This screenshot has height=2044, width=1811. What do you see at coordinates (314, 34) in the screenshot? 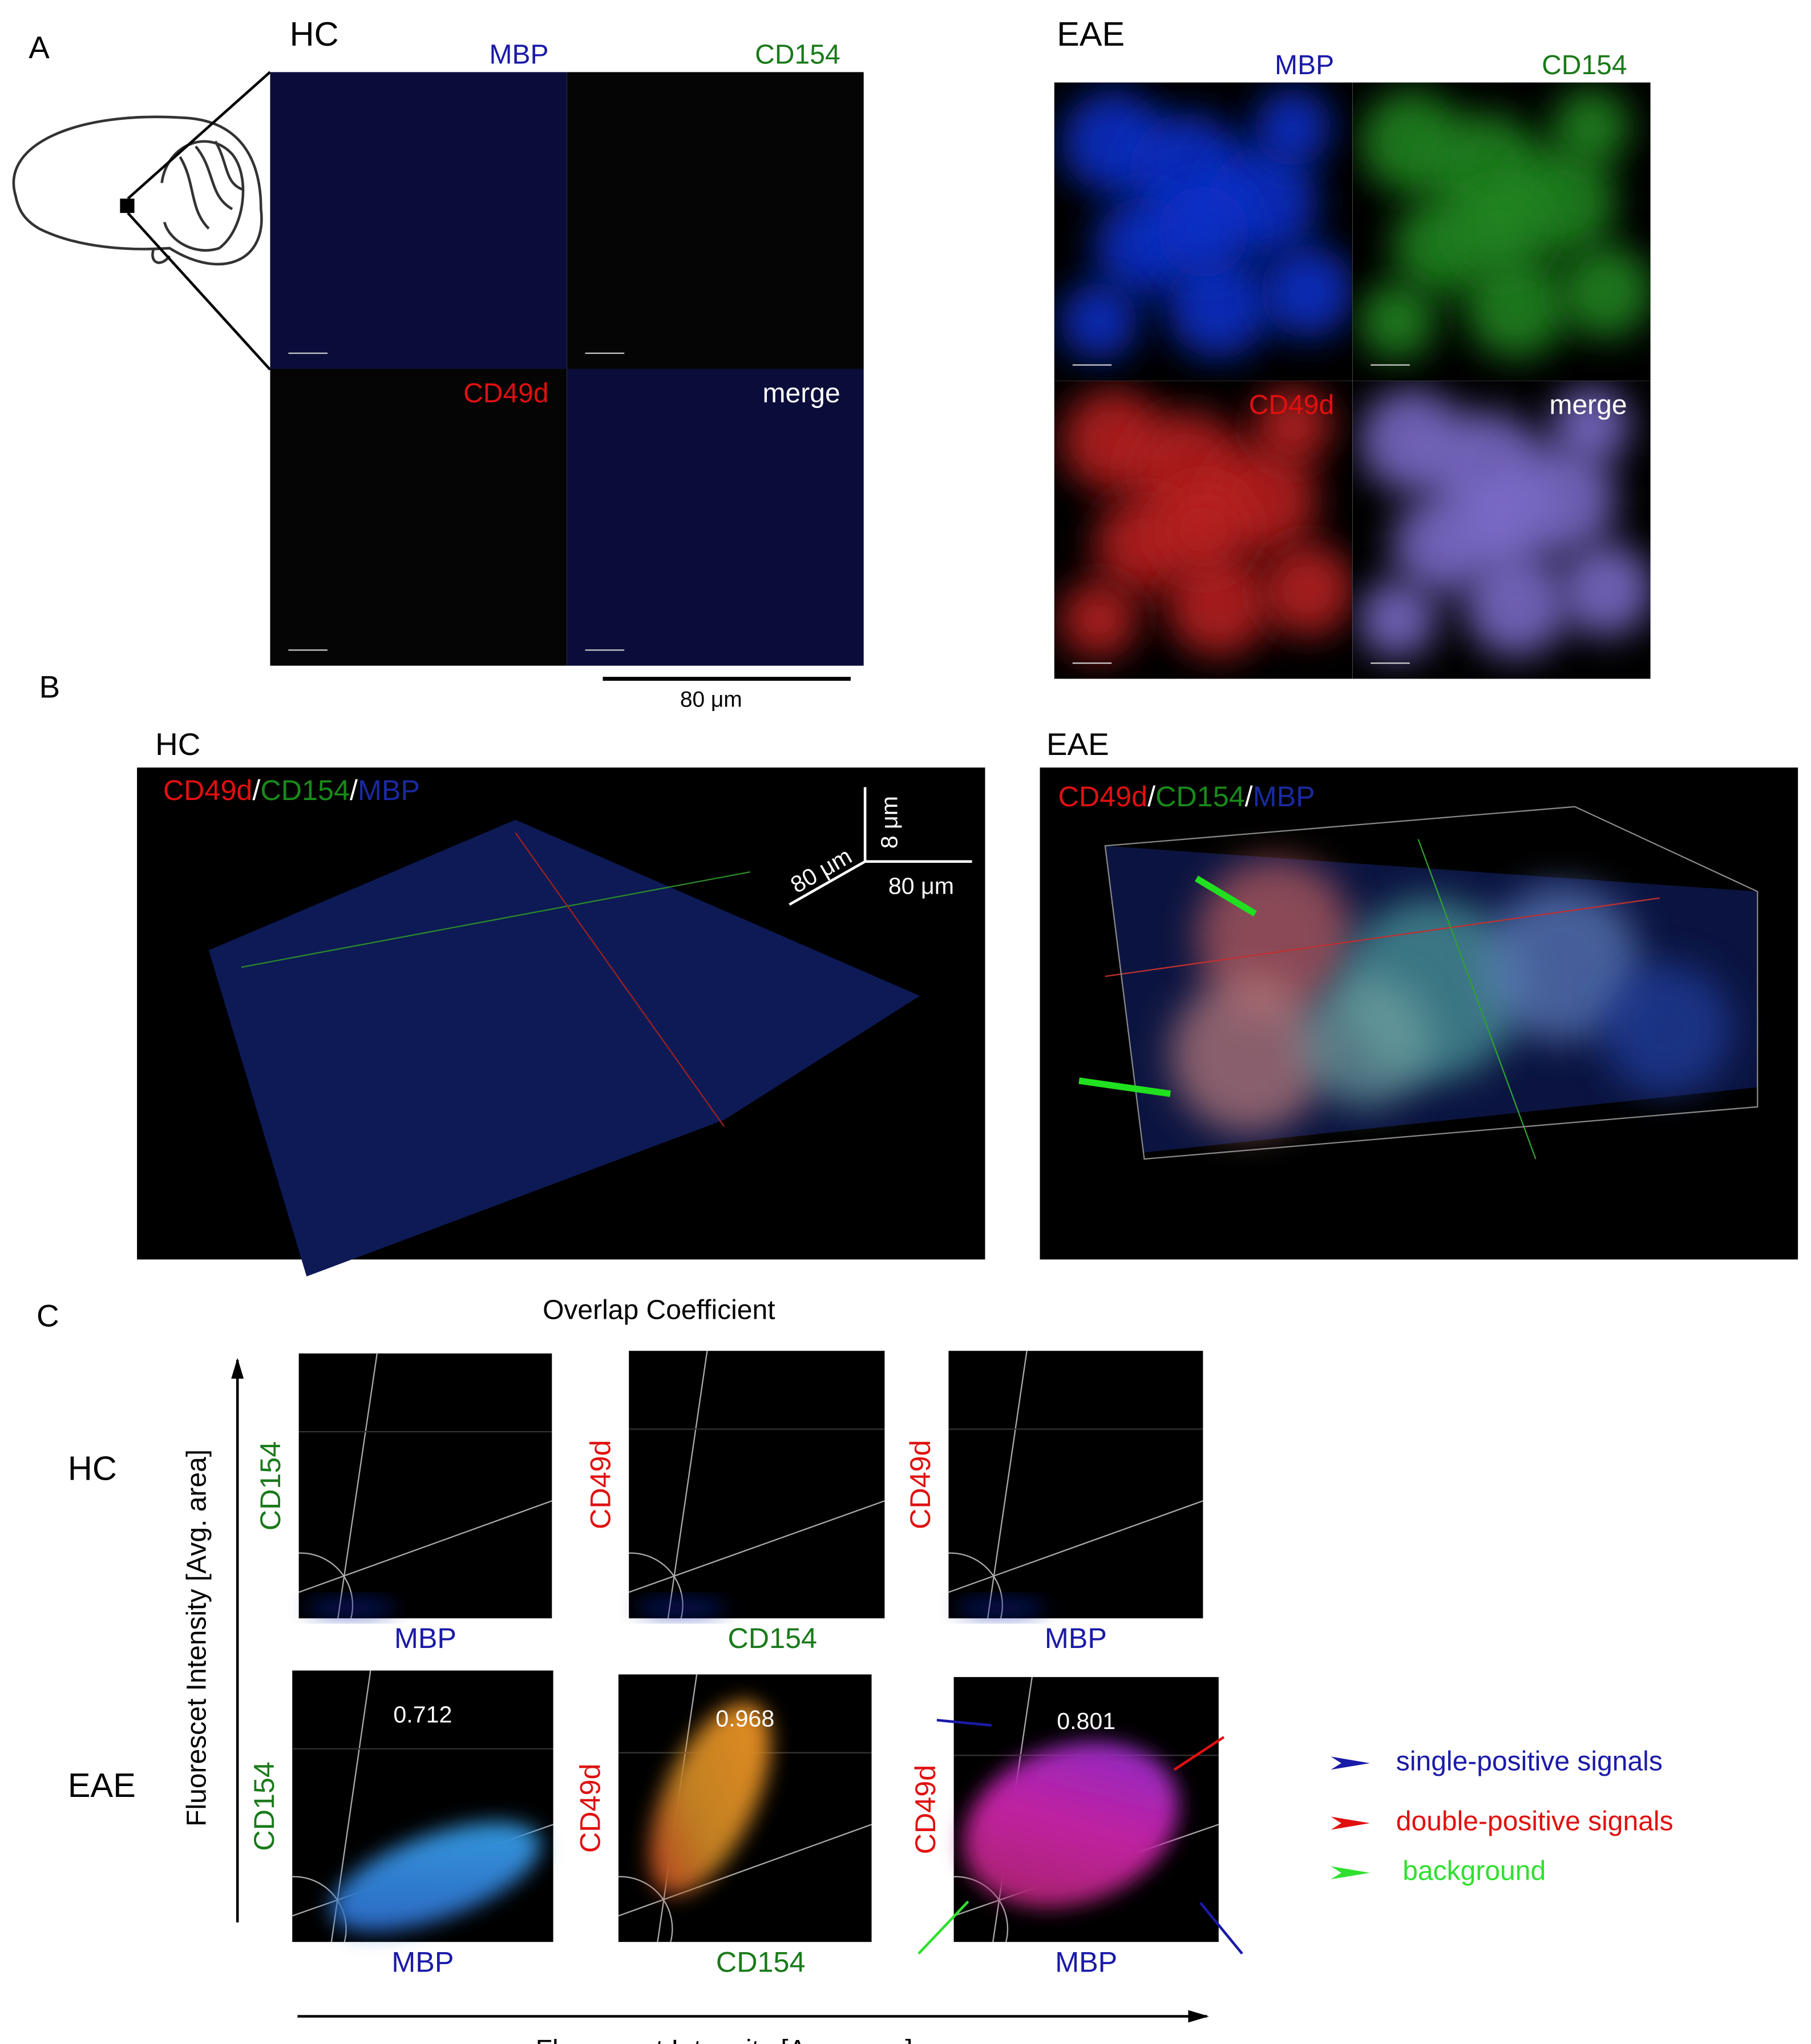
I see `group-title: HC` at bounding box center [314, 34].